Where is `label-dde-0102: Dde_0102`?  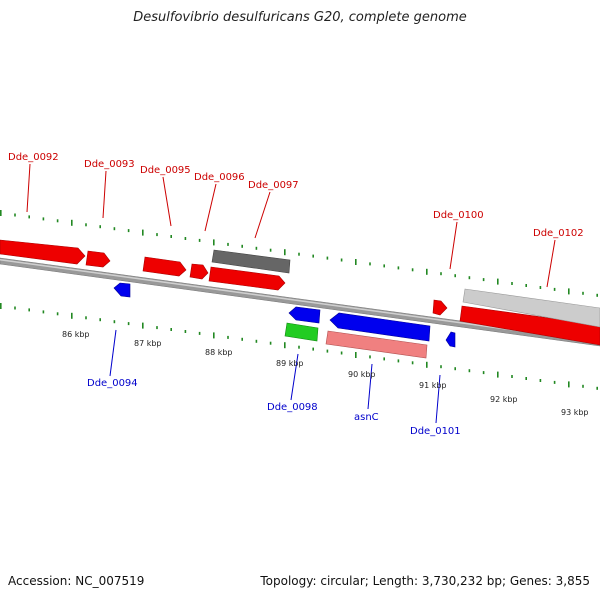 label-dde-0102: Dde_0102 is located at coordinates (558, 233).